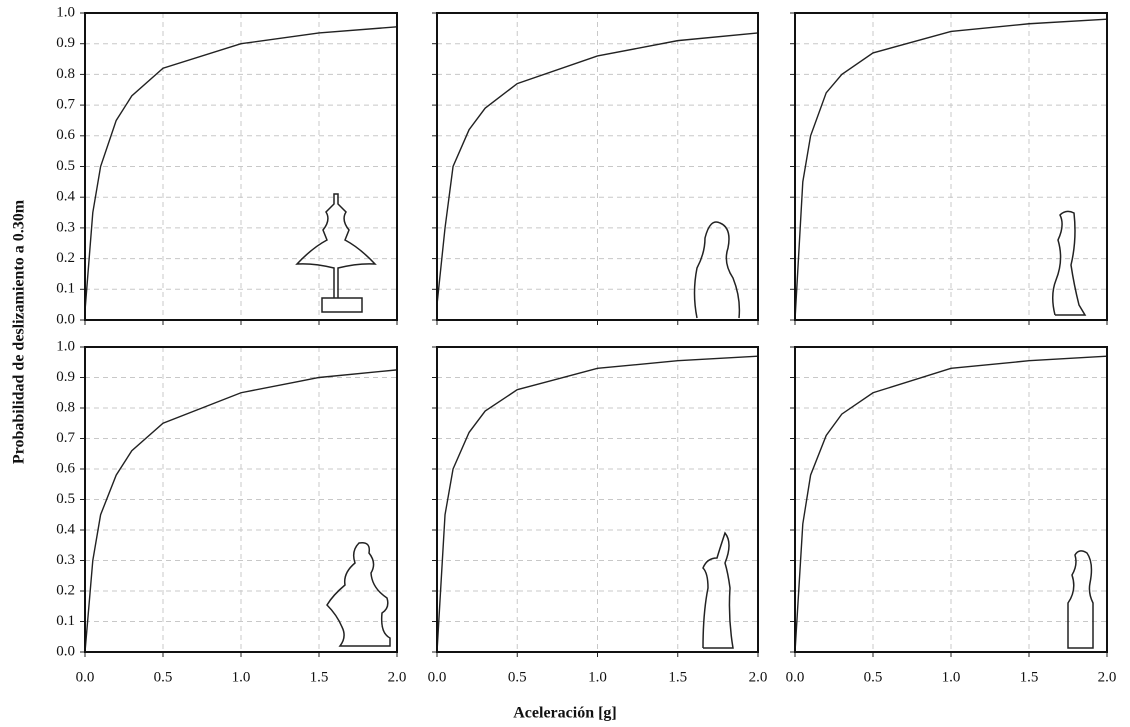 The width and height of the screenshot is (1130, 727). Describe the element at coordinates (19, 331) in the screenshot. I see `y-axis-title: Probabilidad de deslizamiento a 0.30m` at that location.